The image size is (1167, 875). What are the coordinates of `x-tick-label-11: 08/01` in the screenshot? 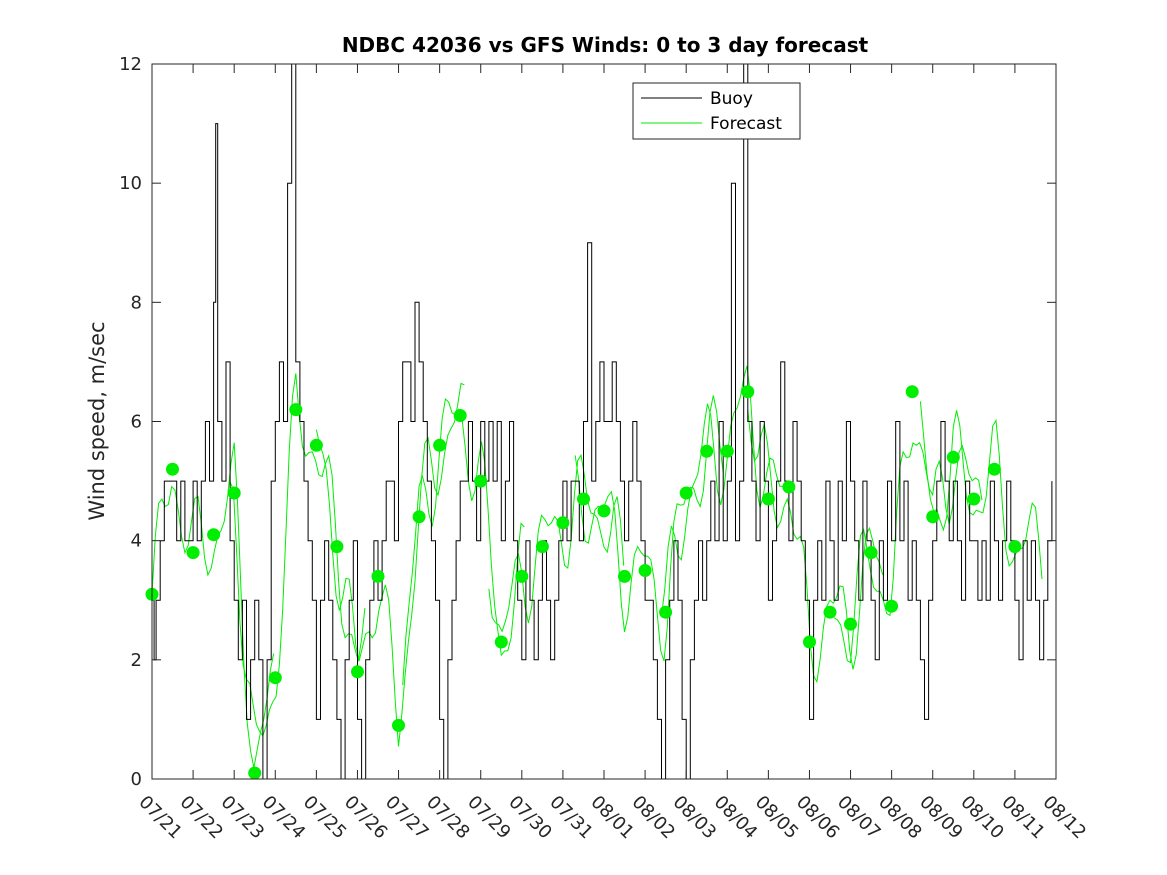 It's located at (612, 818).